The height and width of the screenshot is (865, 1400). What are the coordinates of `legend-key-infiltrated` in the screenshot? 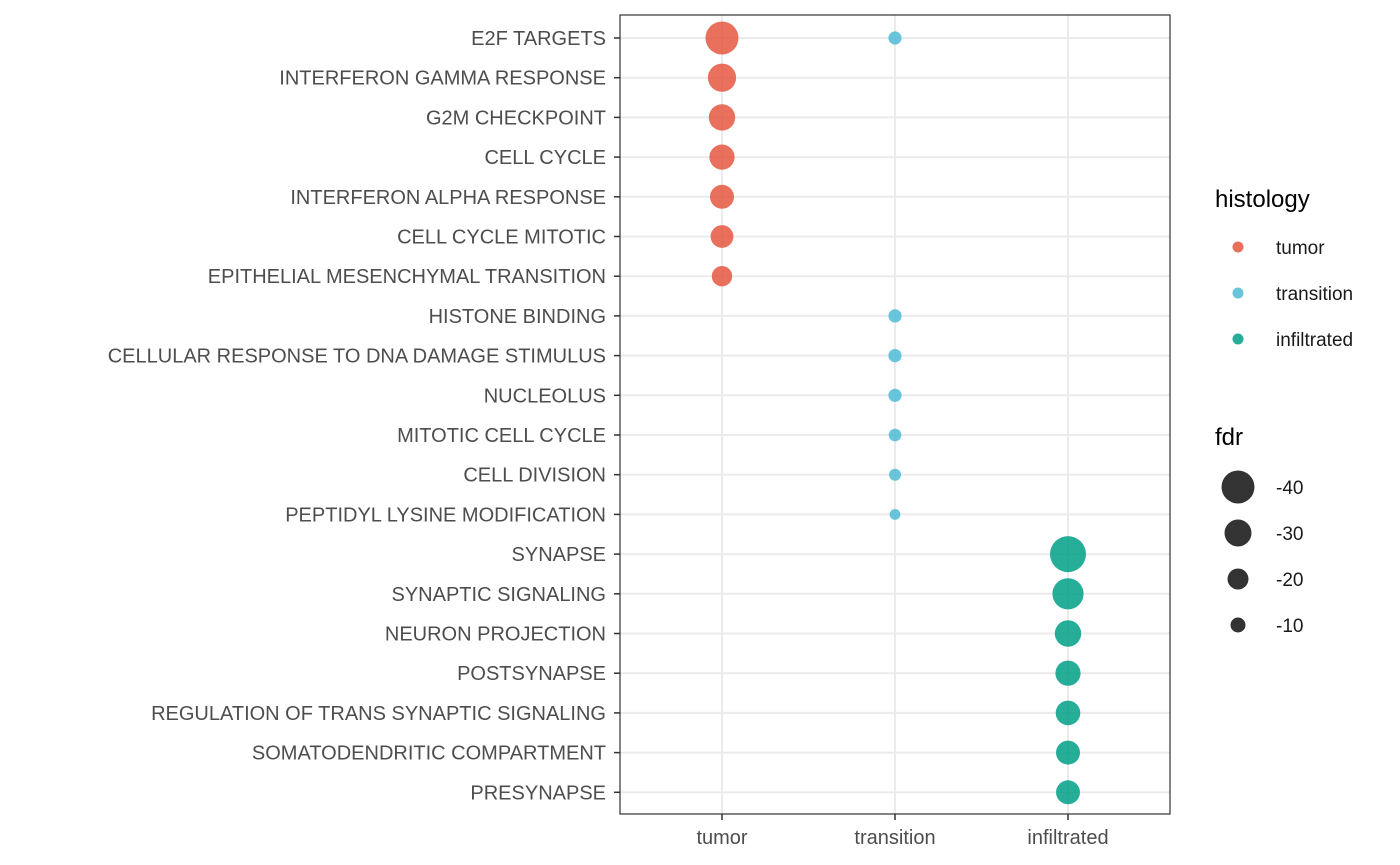 It's located at (1238, 339).